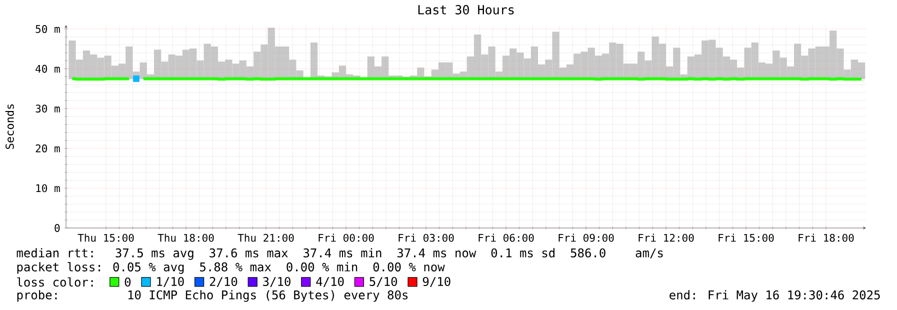  I want to click on y-tick-label: 20 m, so click(48, 148).